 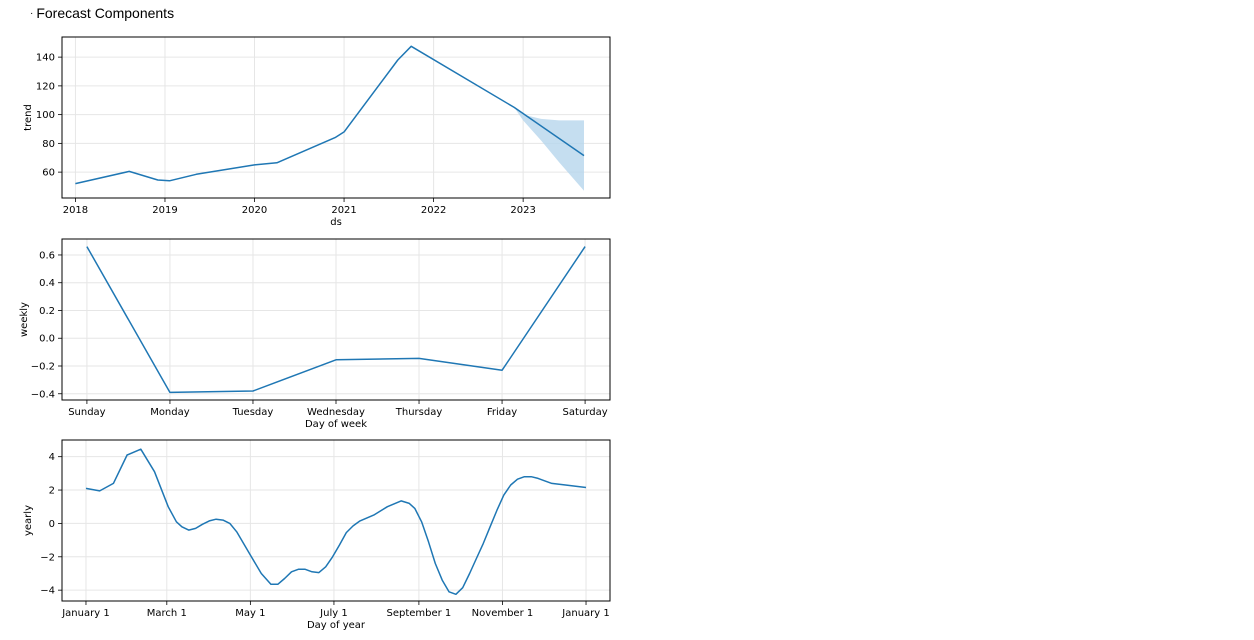 What do you see at coordinates (250, 613) in the screenshot?
I see `x-tick-label: May 1` at bounding box center [250, 613].